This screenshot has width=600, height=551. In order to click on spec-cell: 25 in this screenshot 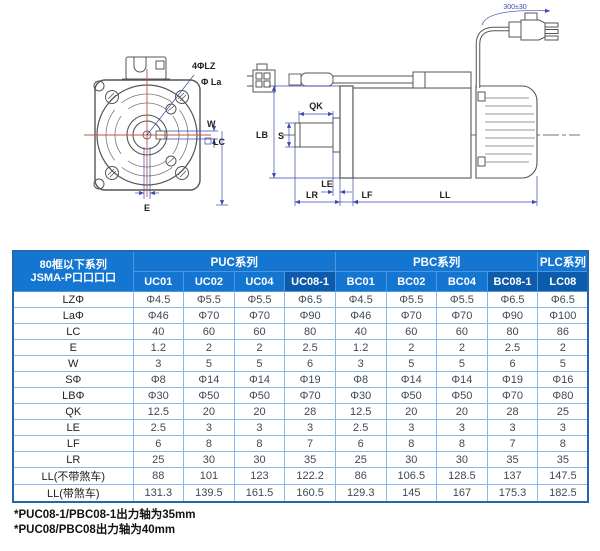, I will do `click(360, 459)`.